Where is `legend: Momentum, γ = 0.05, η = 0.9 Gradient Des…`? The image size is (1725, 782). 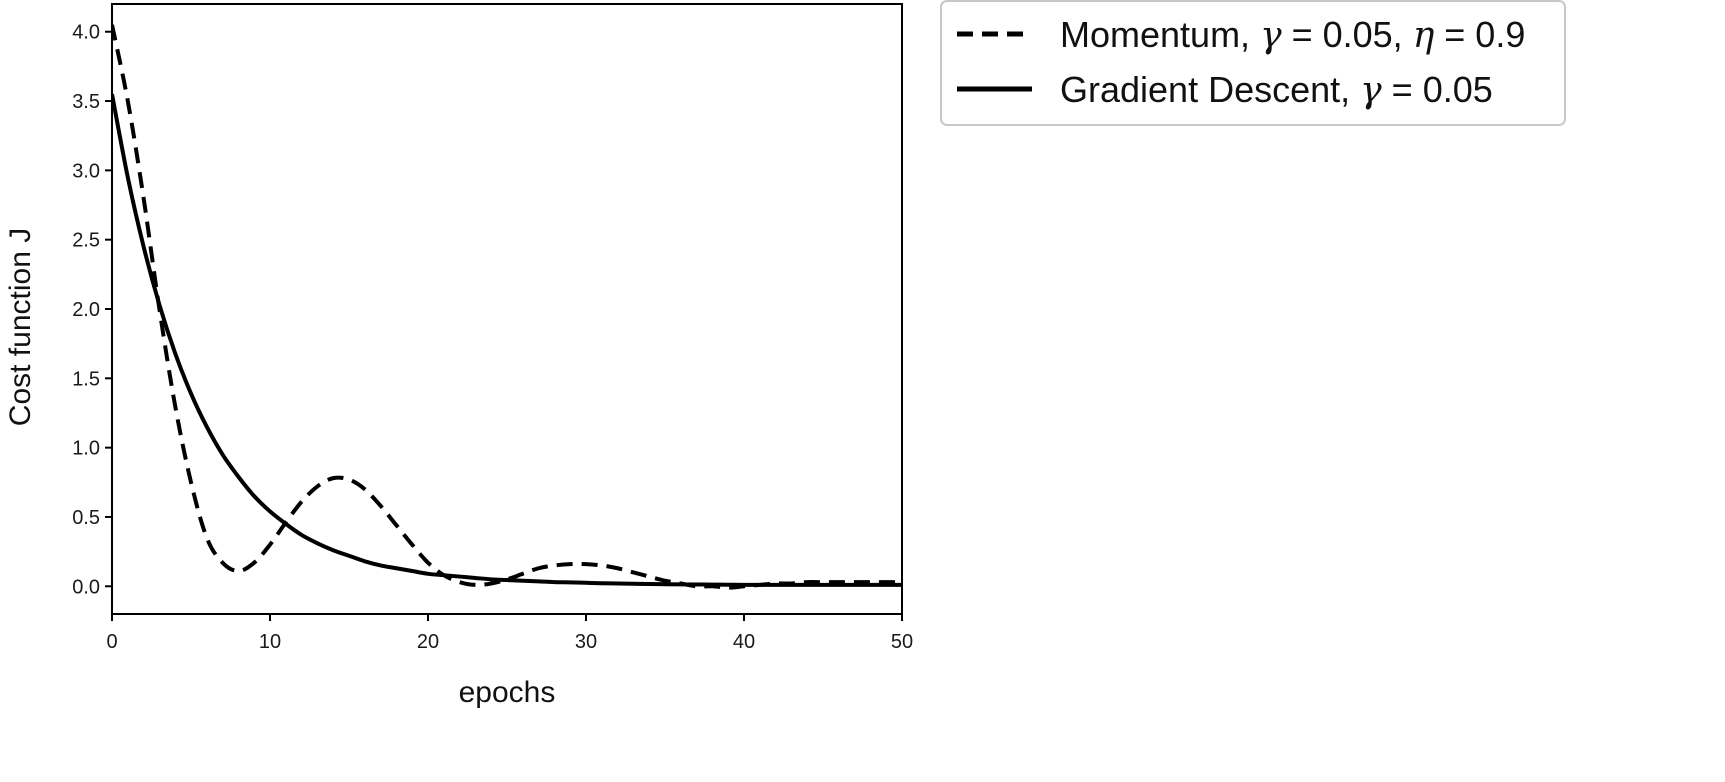
legend: Momentum, γ = 0.05, η = 0.9 Gradient Des… is located at coordinates (1253, 63).